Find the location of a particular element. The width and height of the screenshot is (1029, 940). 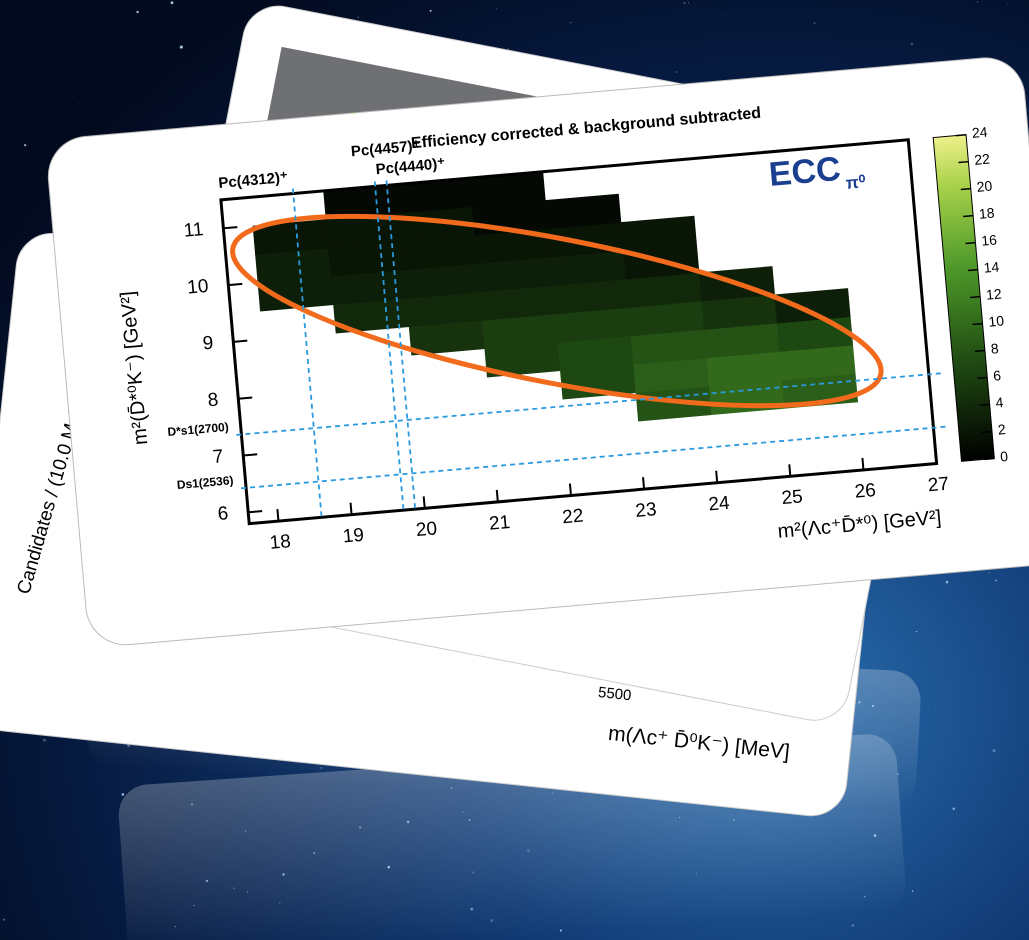

colorbar-tick-label: 8 is located at coordinates (994, 348).